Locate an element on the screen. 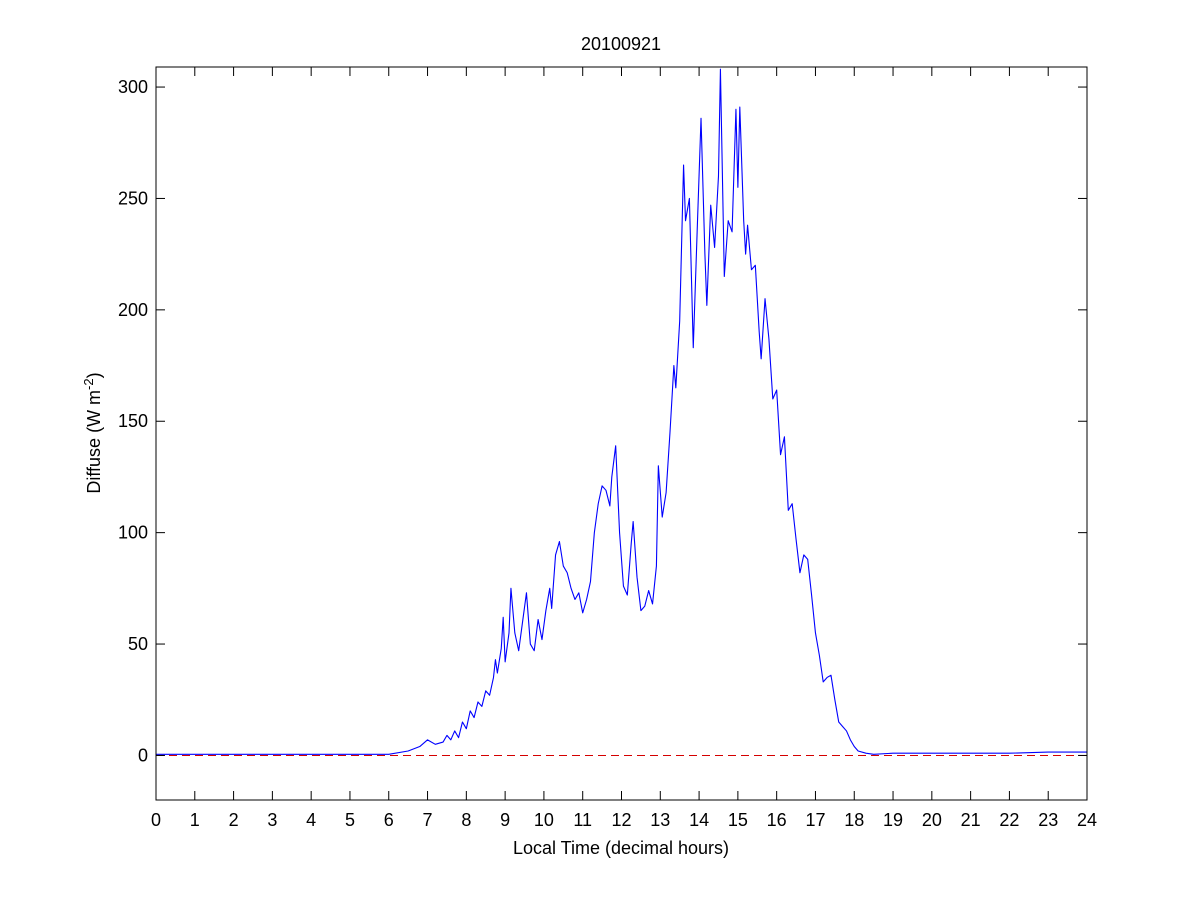  y-axis-label: Diffuse (W m-2) is located at coordinates (92, 432).